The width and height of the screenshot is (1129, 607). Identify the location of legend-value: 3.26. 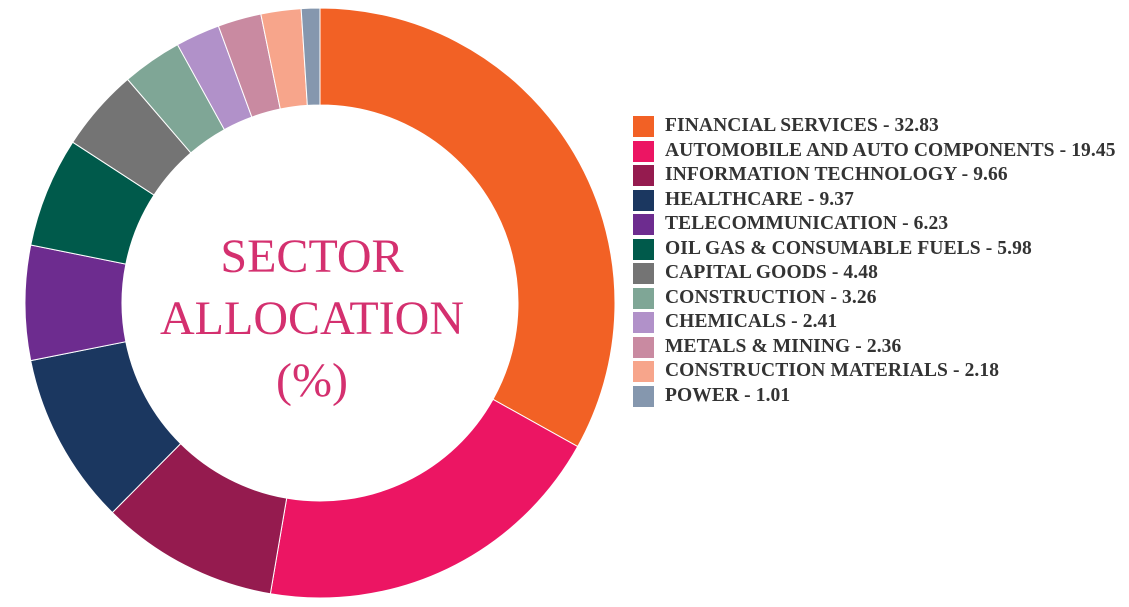
(859, 297).